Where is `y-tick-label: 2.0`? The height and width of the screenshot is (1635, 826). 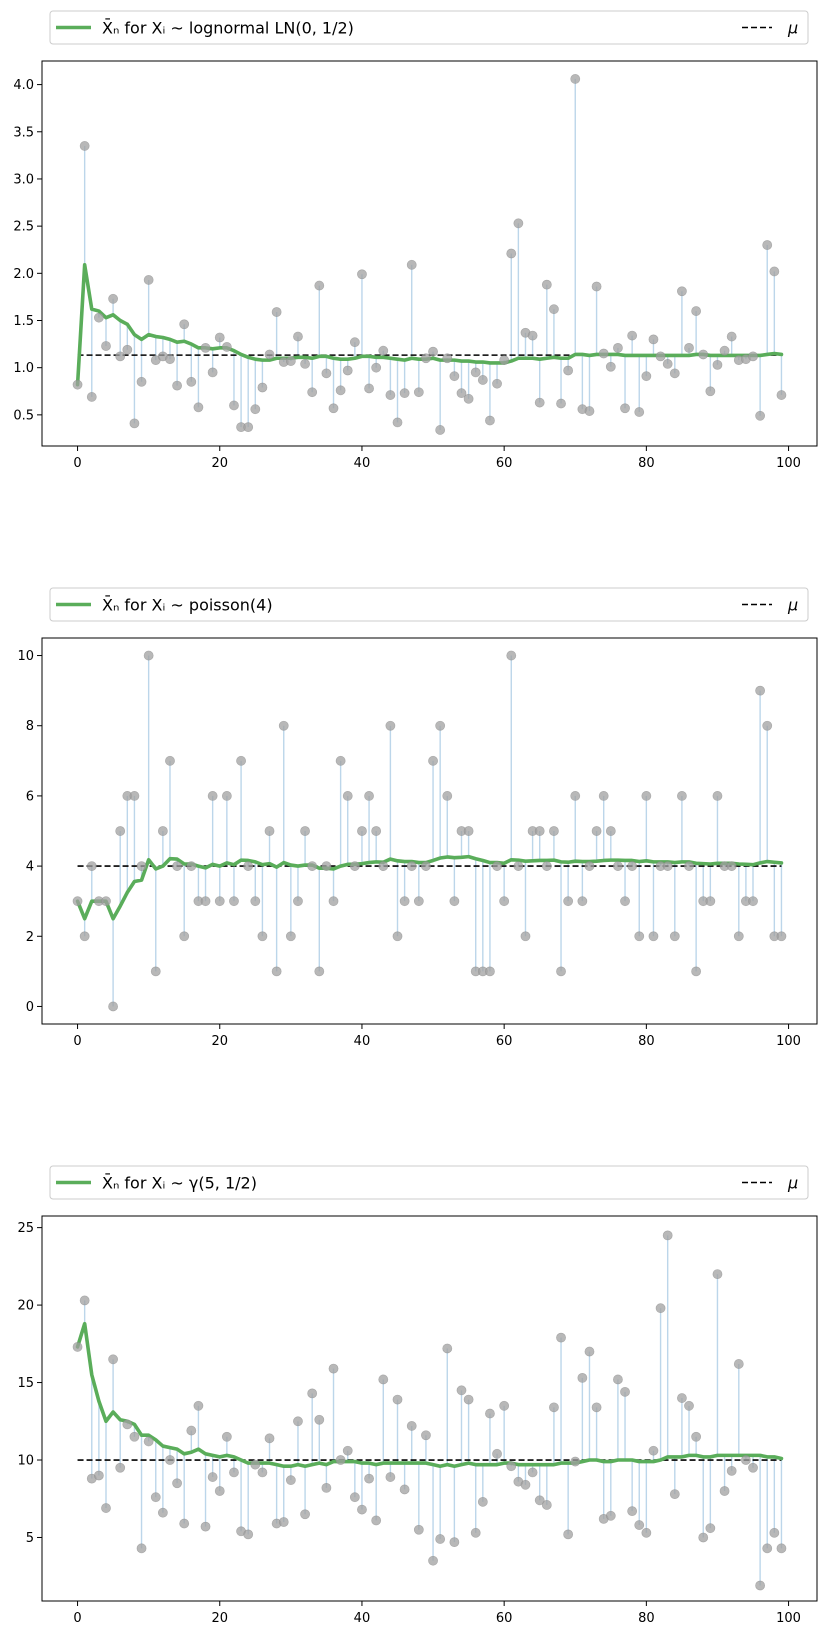 y-tick-label: 2.0 is located at coordinates (23, 274).